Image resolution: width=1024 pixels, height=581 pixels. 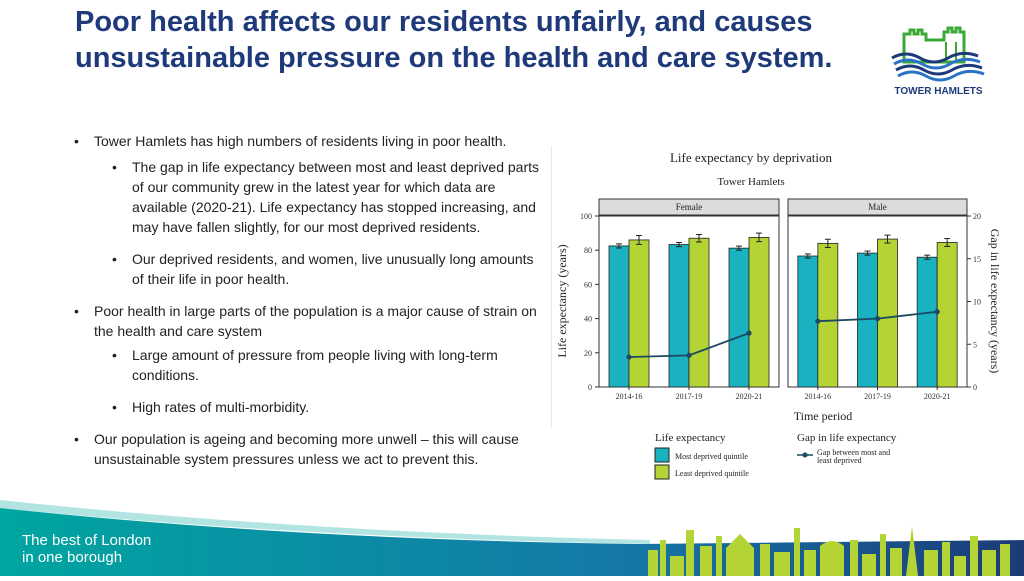 I want to click on facet-label-male: Male, so click(x=877, y=207).